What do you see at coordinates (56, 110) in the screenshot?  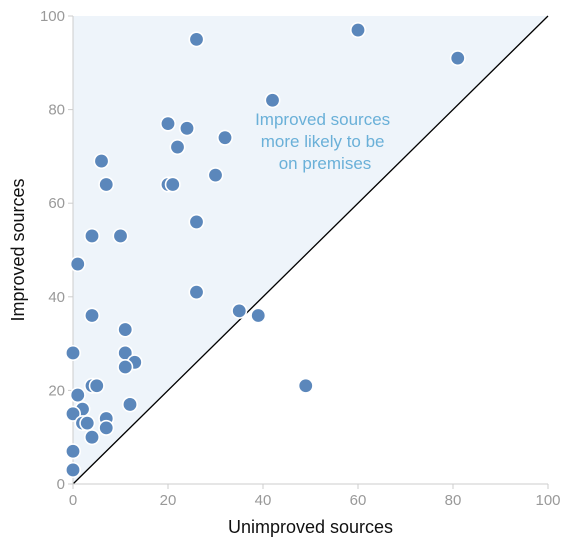 I see `y-tick-label: 80` at bounding box center [56, 110].